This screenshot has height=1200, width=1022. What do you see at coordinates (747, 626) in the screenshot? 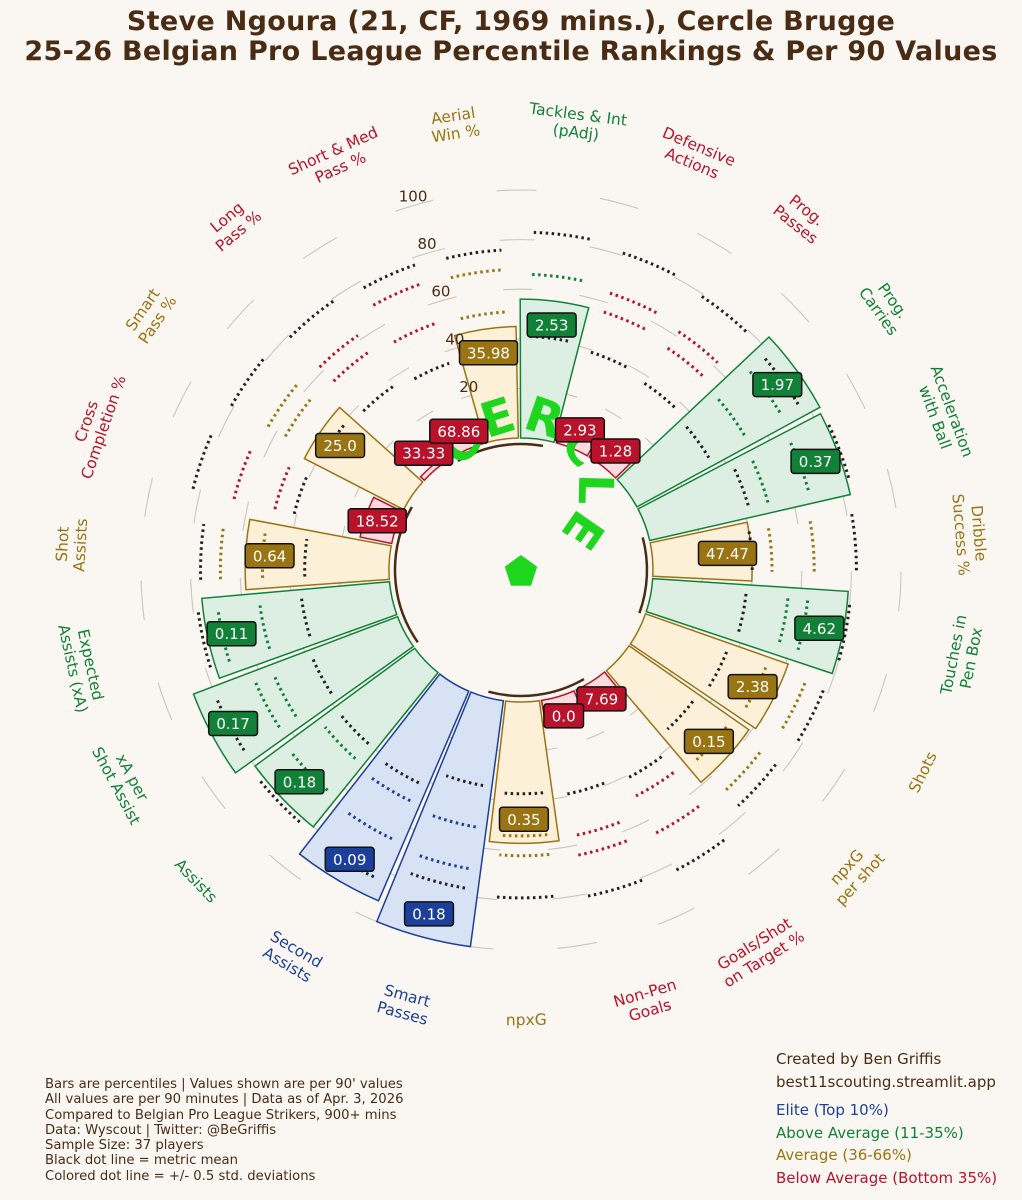
I see `percentile-bar` at bounding box center [747, 626].